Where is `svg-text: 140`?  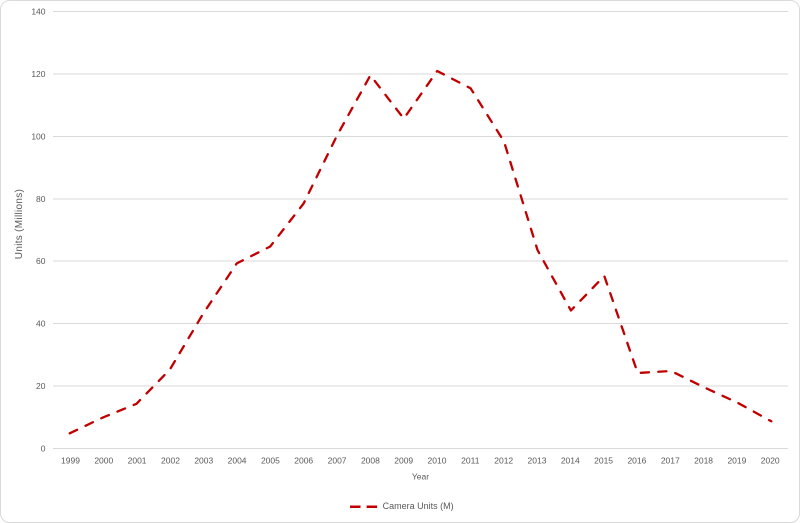
svg-text: 140 is located at coordinates (38, 12).